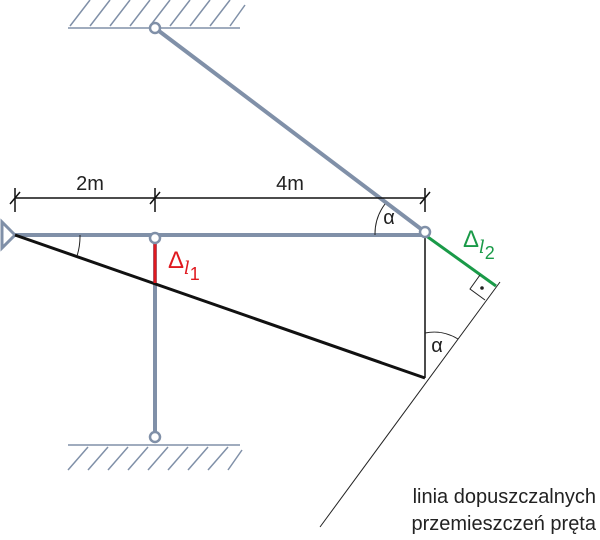  I want to click on dimension-label: 4m, so click(290, 184).